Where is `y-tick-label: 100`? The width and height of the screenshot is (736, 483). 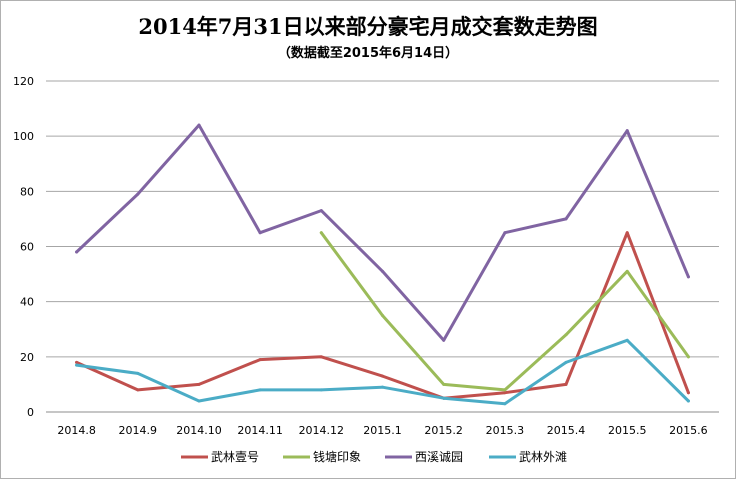 y-tick-label: 100 is located at coordinates (23, 136).